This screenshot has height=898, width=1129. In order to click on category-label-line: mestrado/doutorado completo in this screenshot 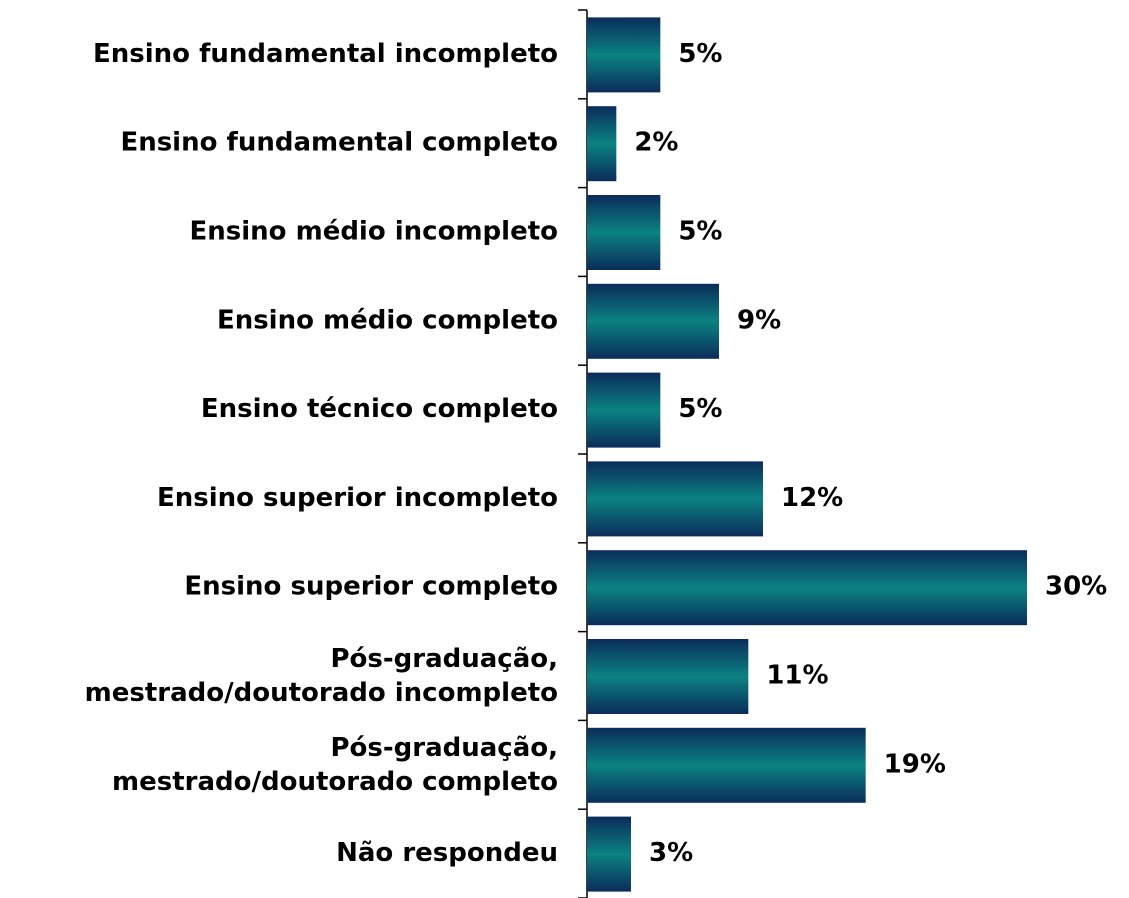, I will do `click(335, 781)`.